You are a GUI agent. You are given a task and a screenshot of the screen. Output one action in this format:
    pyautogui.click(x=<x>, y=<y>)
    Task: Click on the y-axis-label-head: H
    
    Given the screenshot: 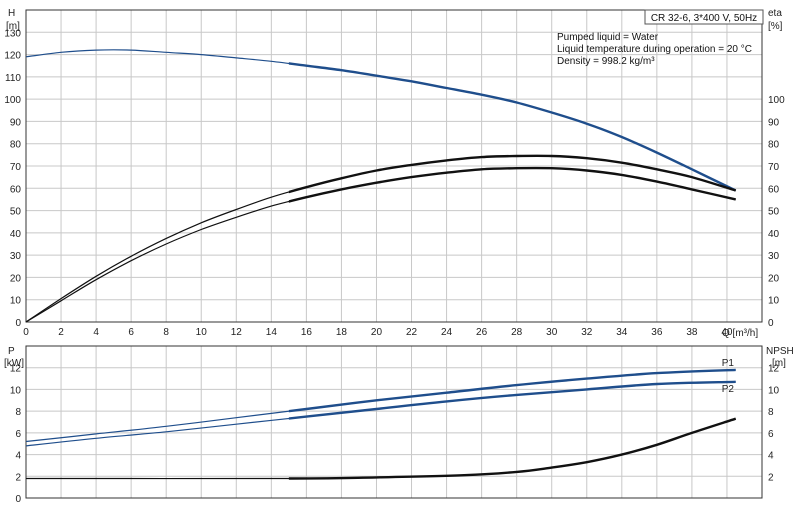 What is the action you would take?
    pyautogui.click(x=11, y=13)
    